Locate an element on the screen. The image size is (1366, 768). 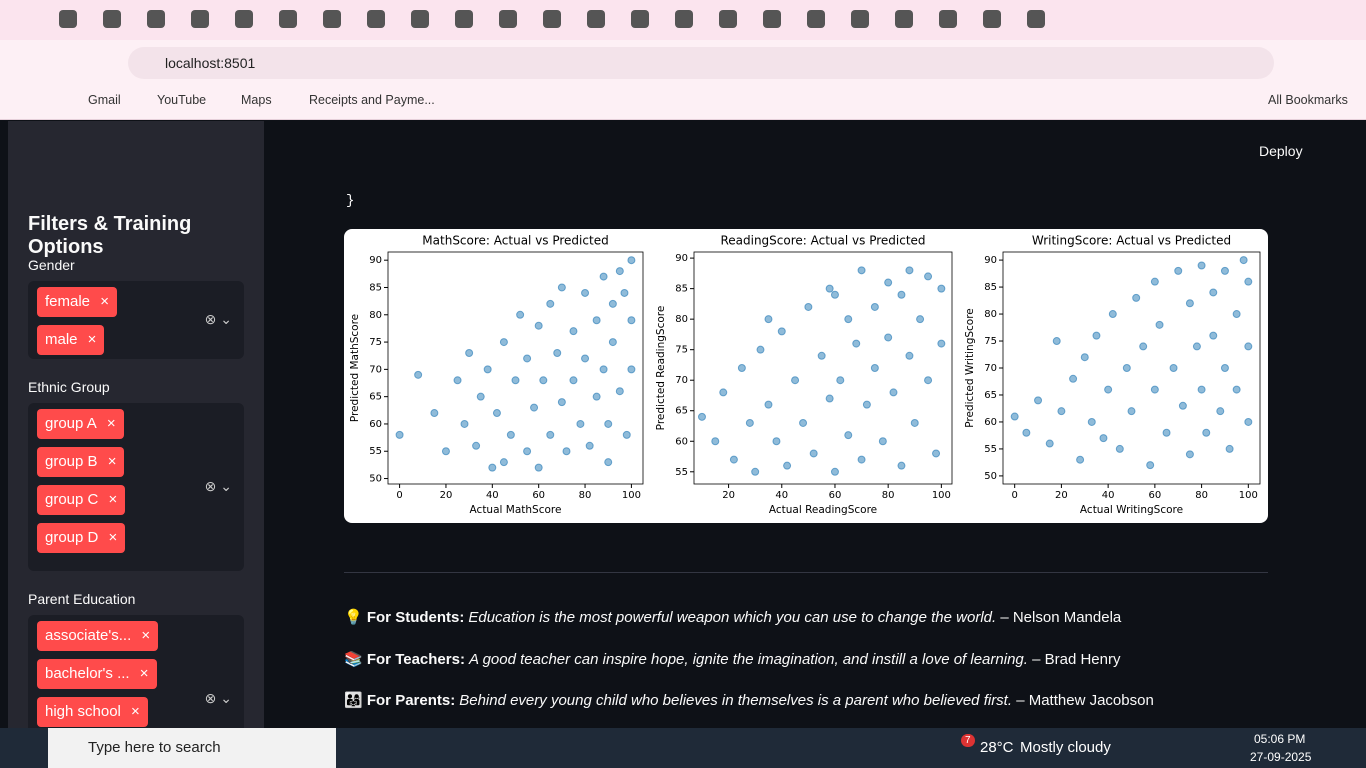
icon: 📚 is located at coordinates (353, 659).